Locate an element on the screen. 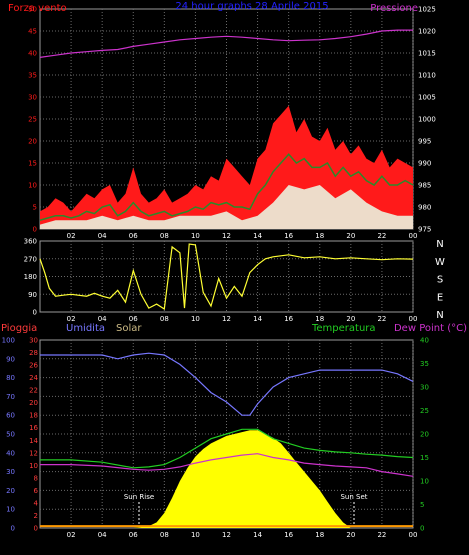 The height and width of the screenshot is (555, 469). pressure-tick-label: 1000 is located at coordinates (427, 120).